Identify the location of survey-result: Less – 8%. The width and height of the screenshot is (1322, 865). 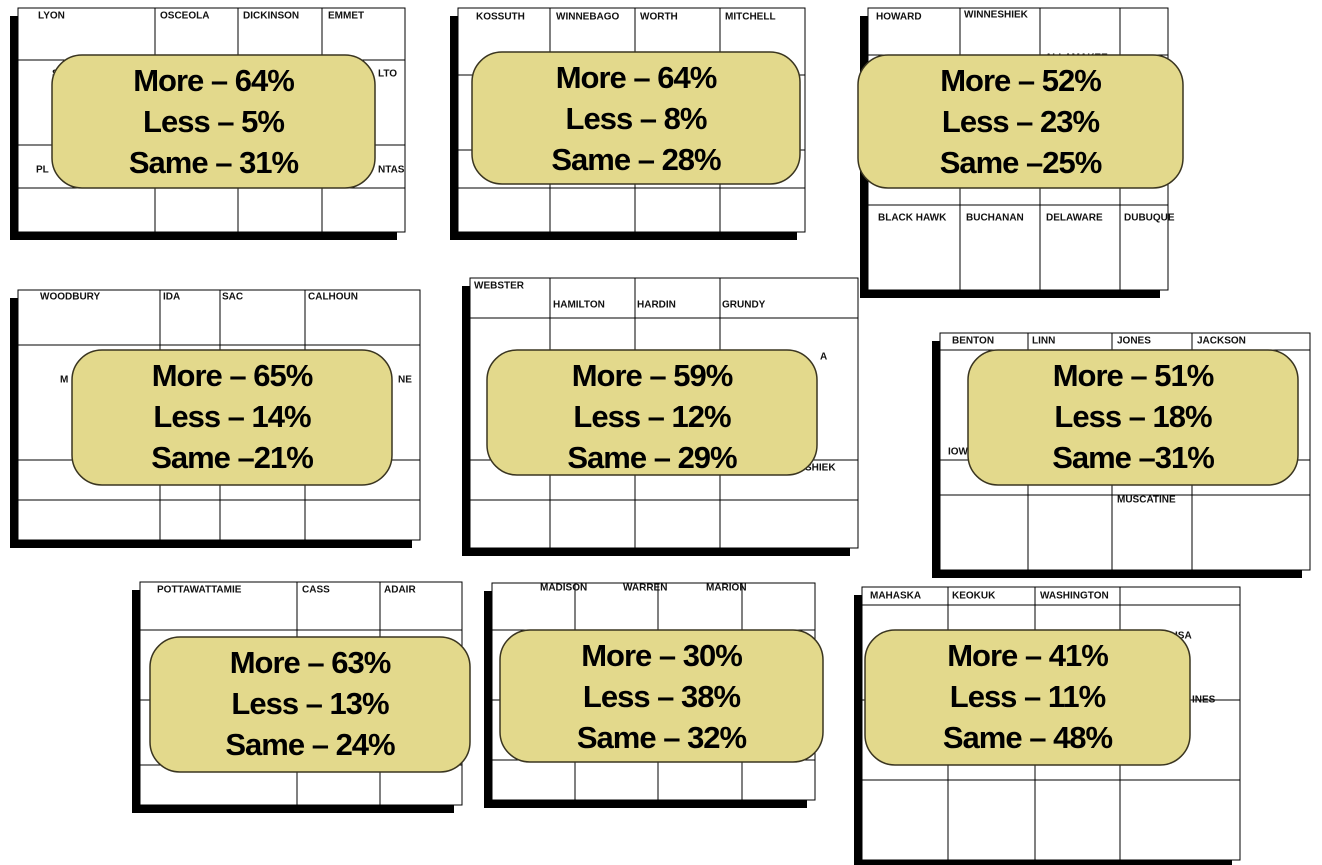
(636, 118).